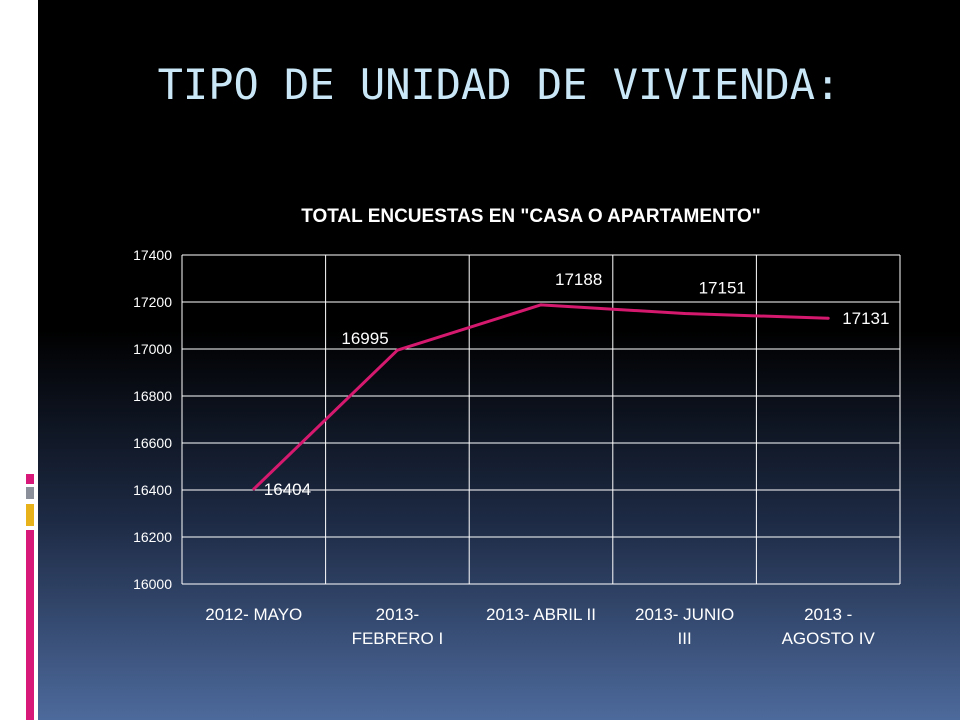 The width and height of the screenshot is (960, 720). Describe the element at coordinates (30, 479) in the screenshot. I see `accent-bar-pink` at that location.